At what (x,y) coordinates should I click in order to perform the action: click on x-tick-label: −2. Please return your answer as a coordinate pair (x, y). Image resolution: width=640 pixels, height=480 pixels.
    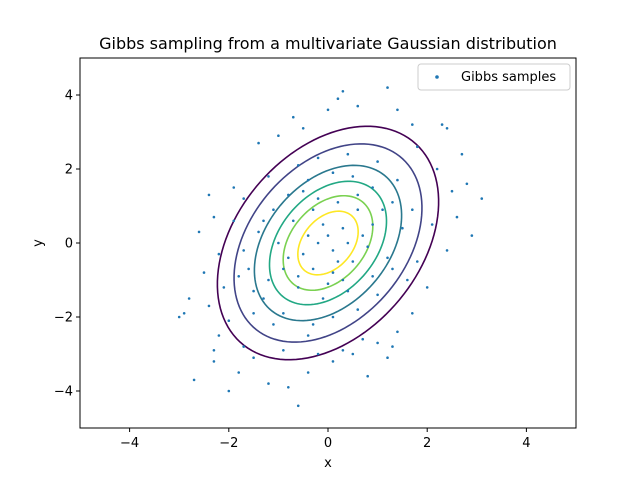
    Looking at the image, I should click on (228, 443).